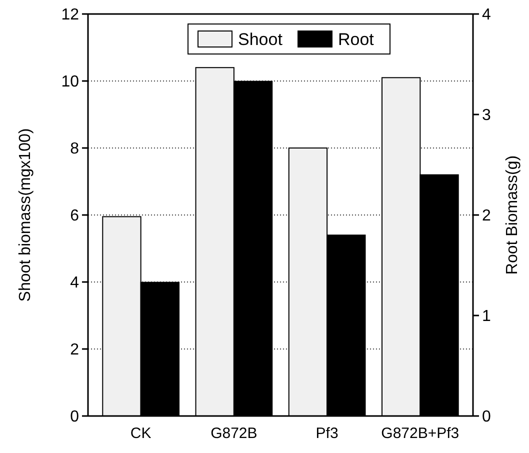 This screenshot has height=453, width=529. Describe the element at coordinates (486, 15) in the screenshot. I see `y2-tick-label: 4` at that location.